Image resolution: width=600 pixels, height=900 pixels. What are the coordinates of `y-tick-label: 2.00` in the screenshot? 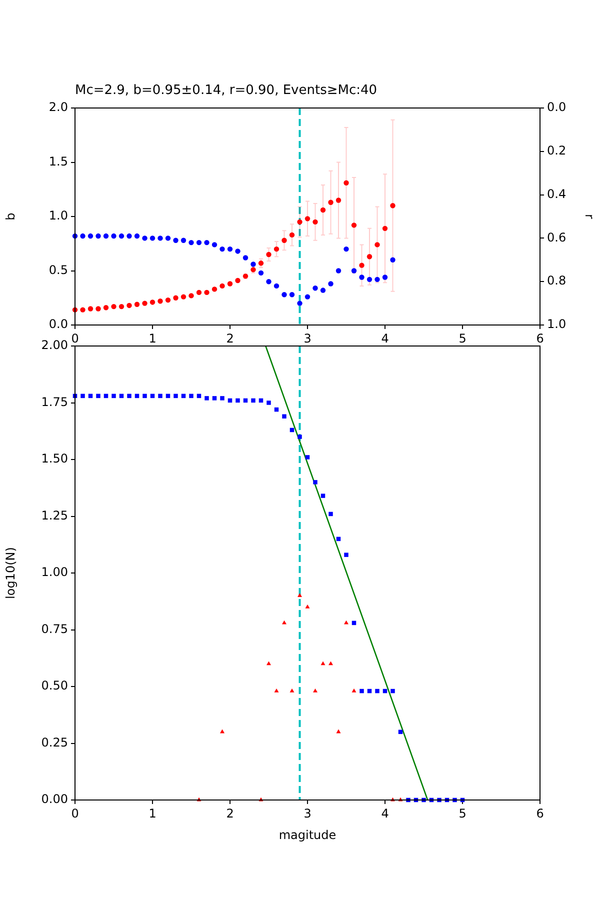 It's located at (54, 345).